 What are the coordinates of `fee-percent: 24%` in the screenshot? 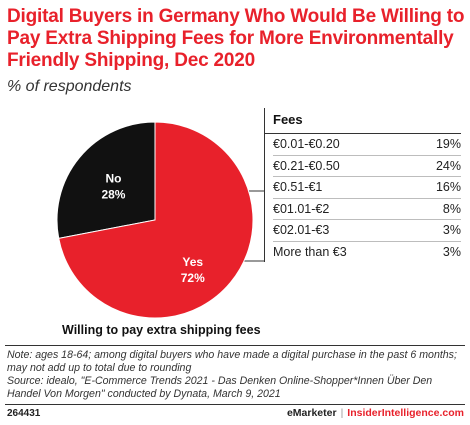 It's located at (448, 165).